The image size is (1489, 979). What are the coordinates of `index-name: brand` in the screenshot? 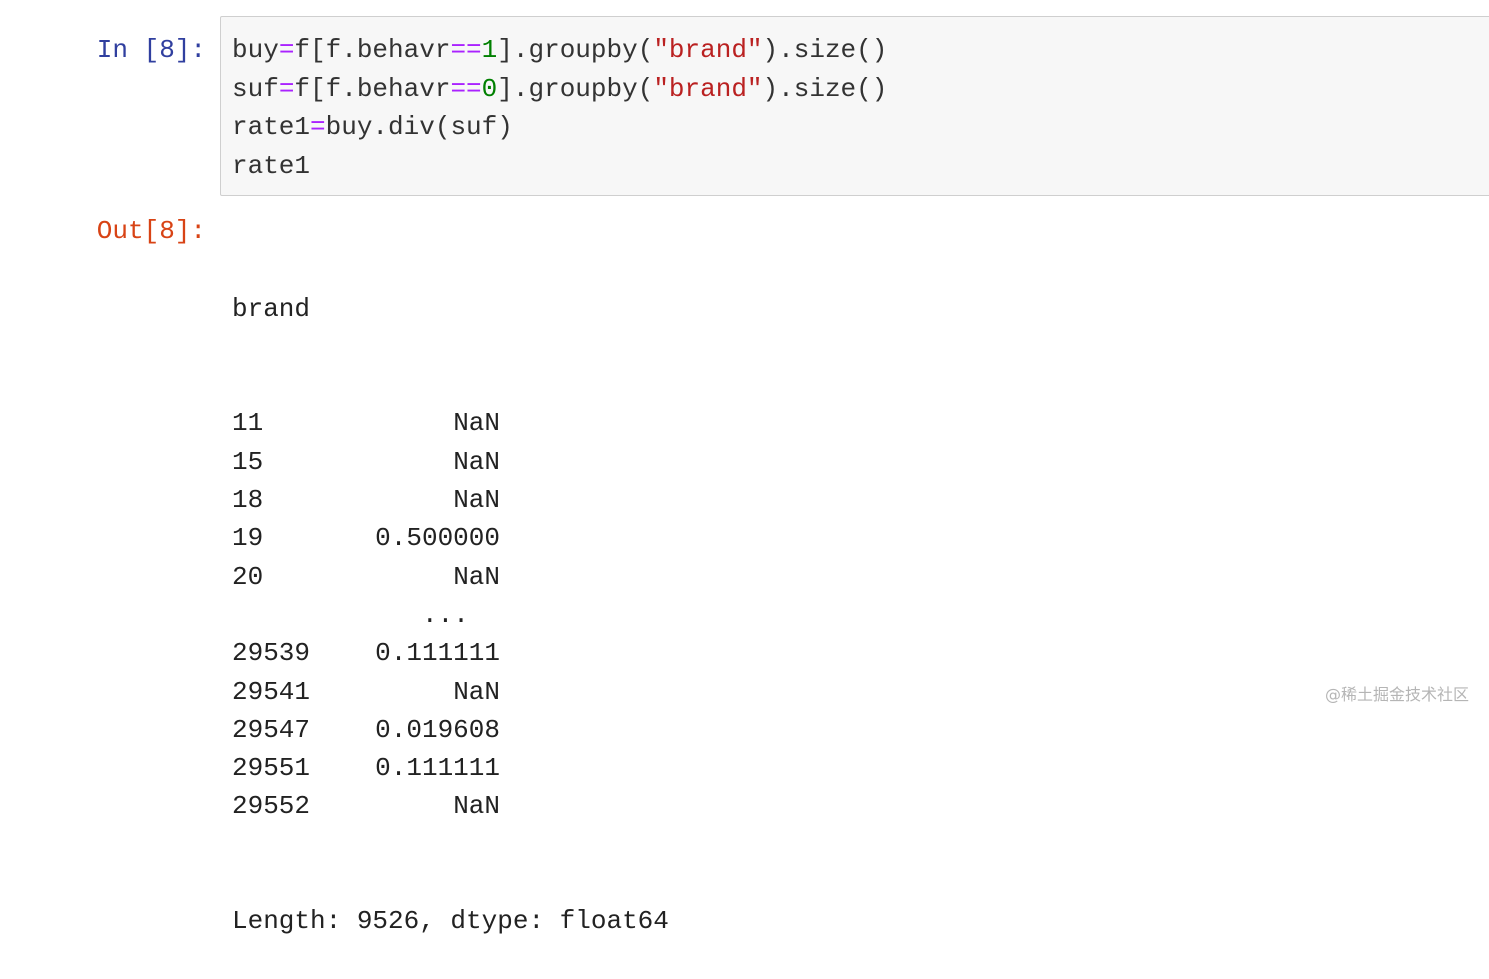 It's located at (271, 308).